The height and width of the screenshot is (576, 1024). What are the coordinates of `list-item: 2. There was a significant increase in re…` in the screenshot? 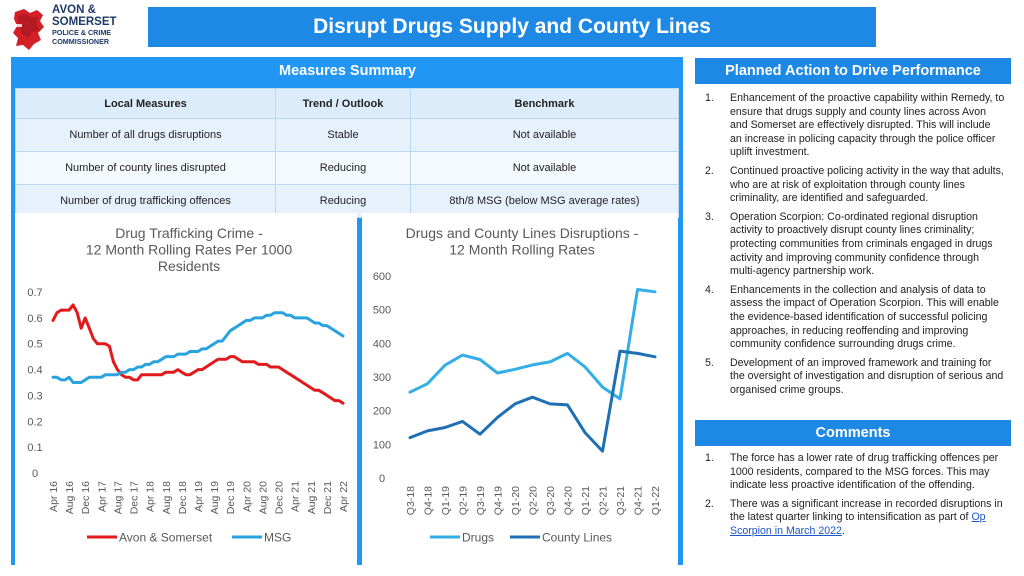 It's located at (855, 518).